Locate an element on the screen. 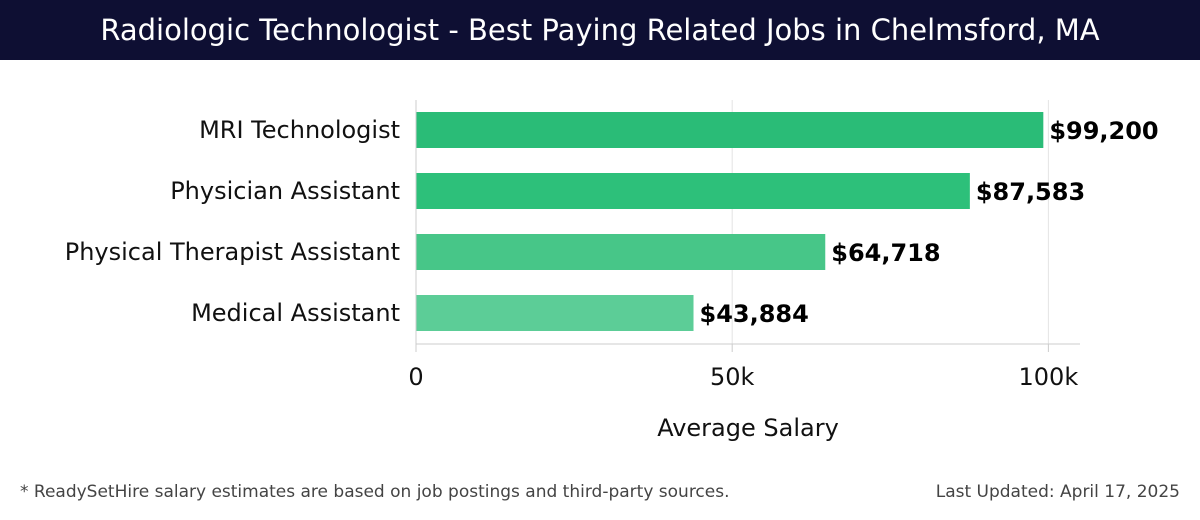 The height and width of the screenshot is (520, 1200). value-label: $99,200 is located at coordinates (1103, 131).